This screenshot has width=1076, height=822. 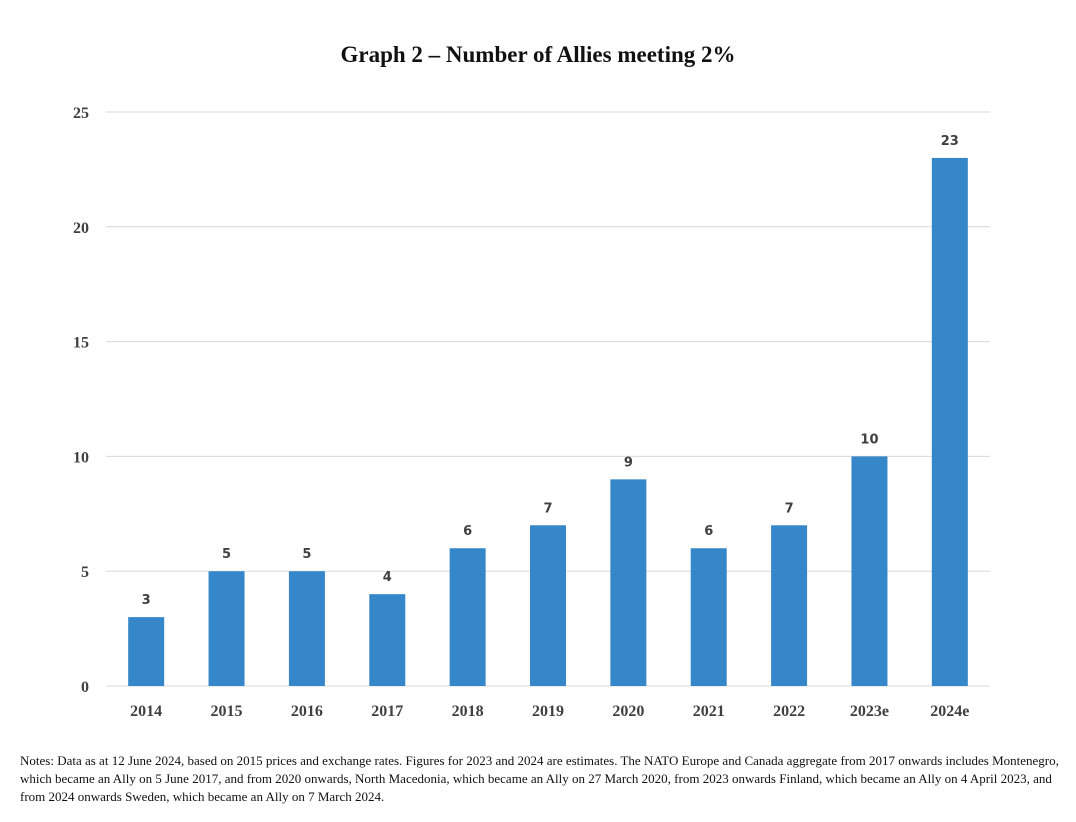 What do you see at coordinates (628, 462) in the screenshot?
I see `data-label: 9` at bounding box center [628, 462].